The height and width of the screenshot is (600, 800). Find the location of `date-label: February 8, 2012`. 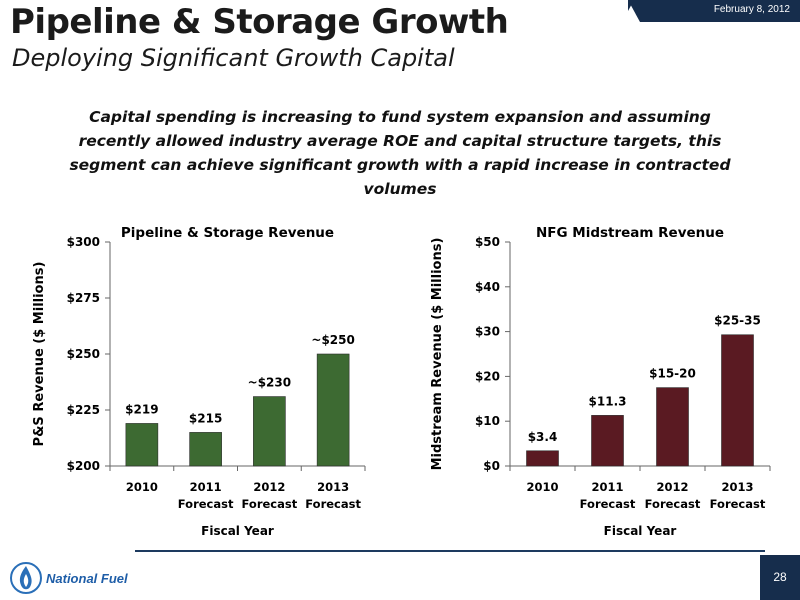

date-label: February 8, 2012 is located at coordinates (751, 9).